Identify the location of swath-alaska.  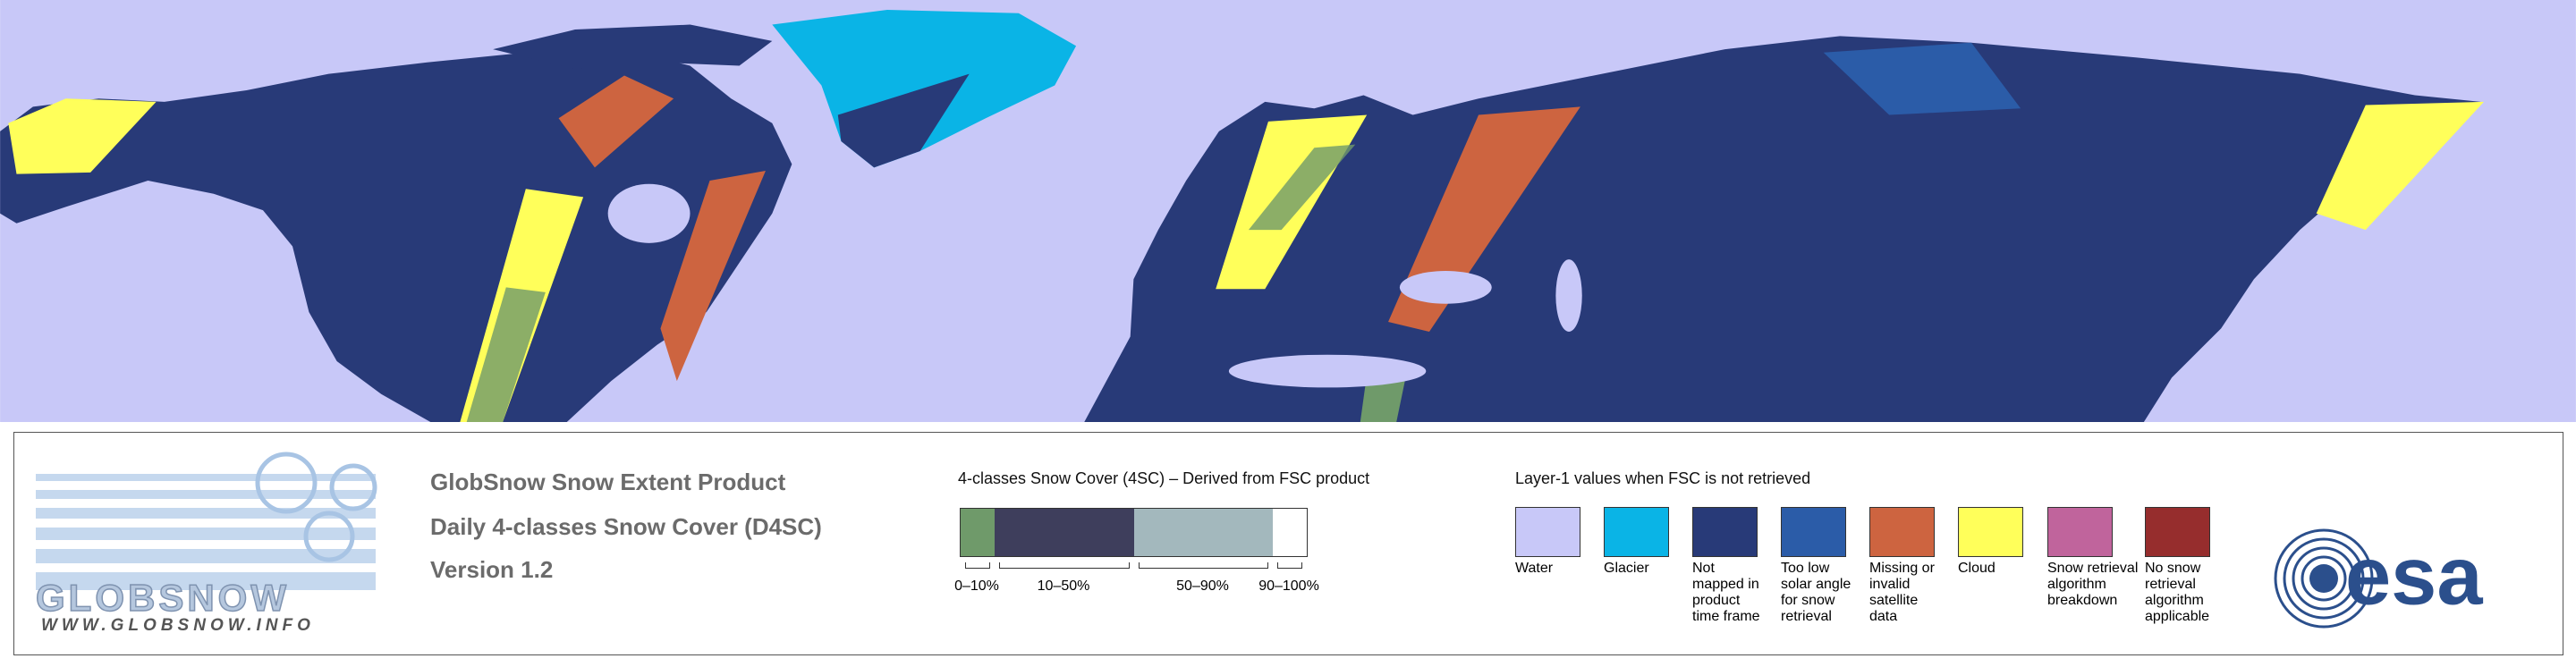
(82, 136).